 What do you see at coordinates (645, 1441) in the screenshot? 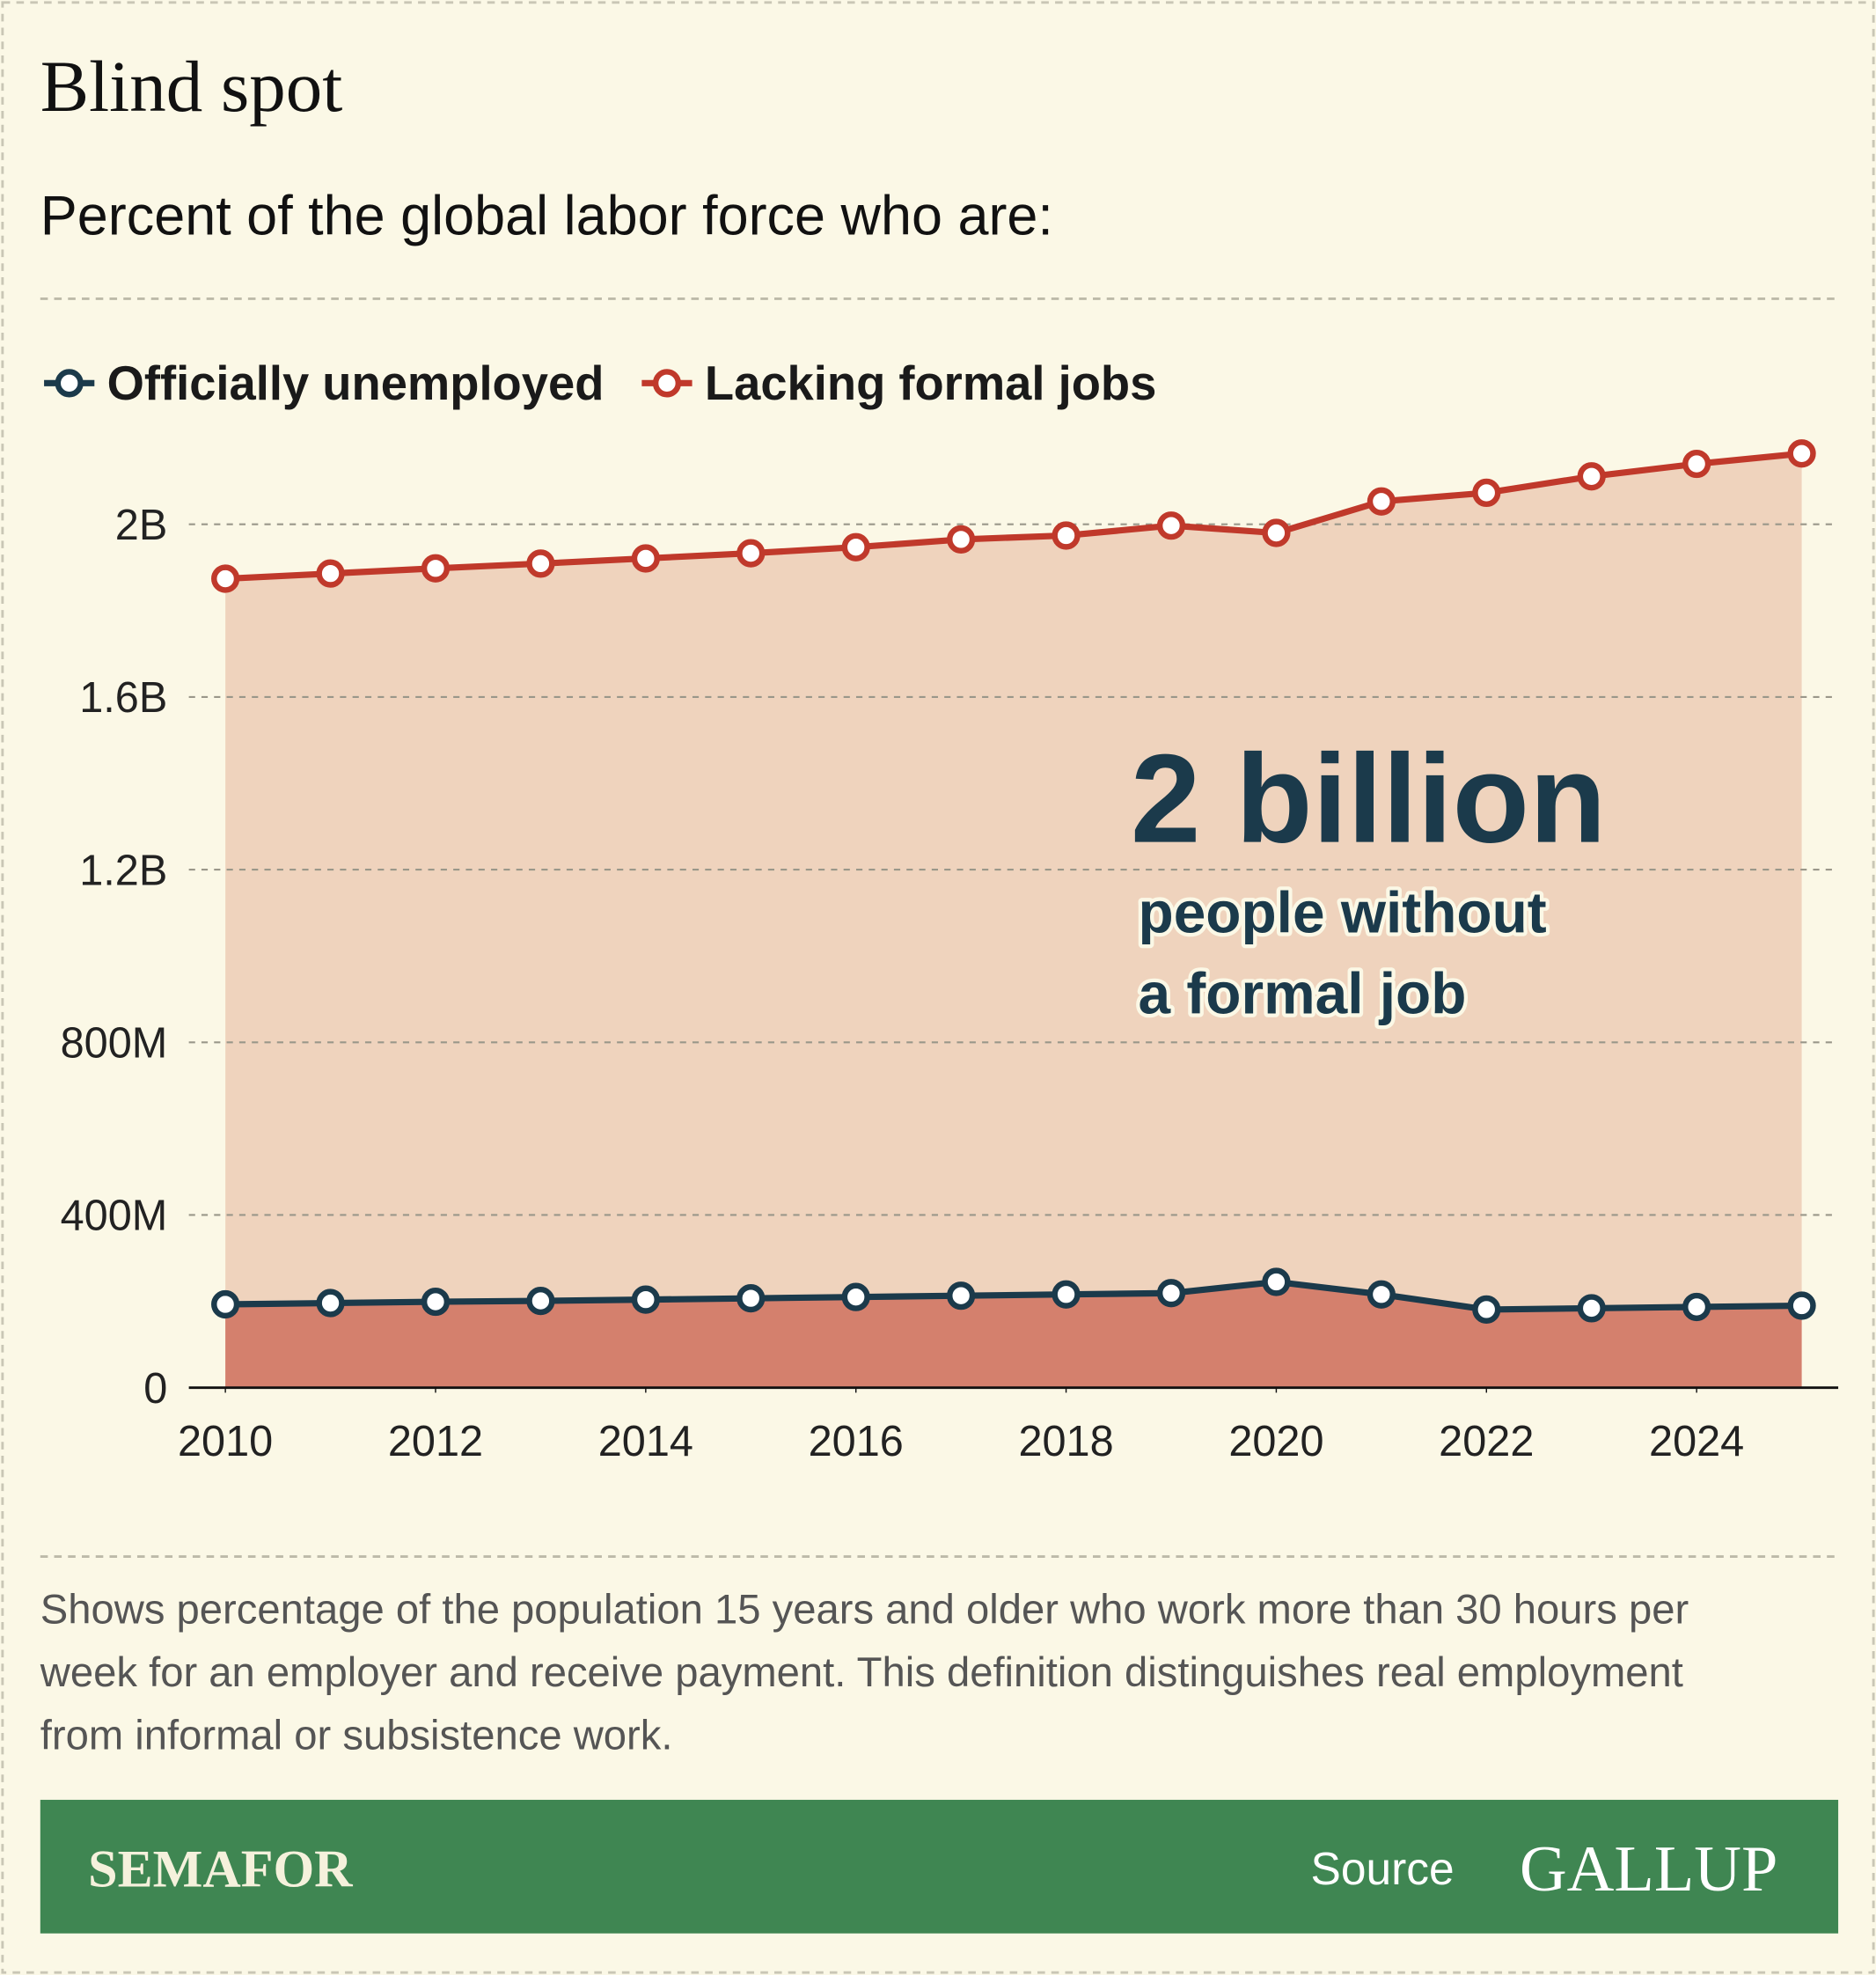
I see `x-tick-label: 2014` at bounding box center [645, 1441].